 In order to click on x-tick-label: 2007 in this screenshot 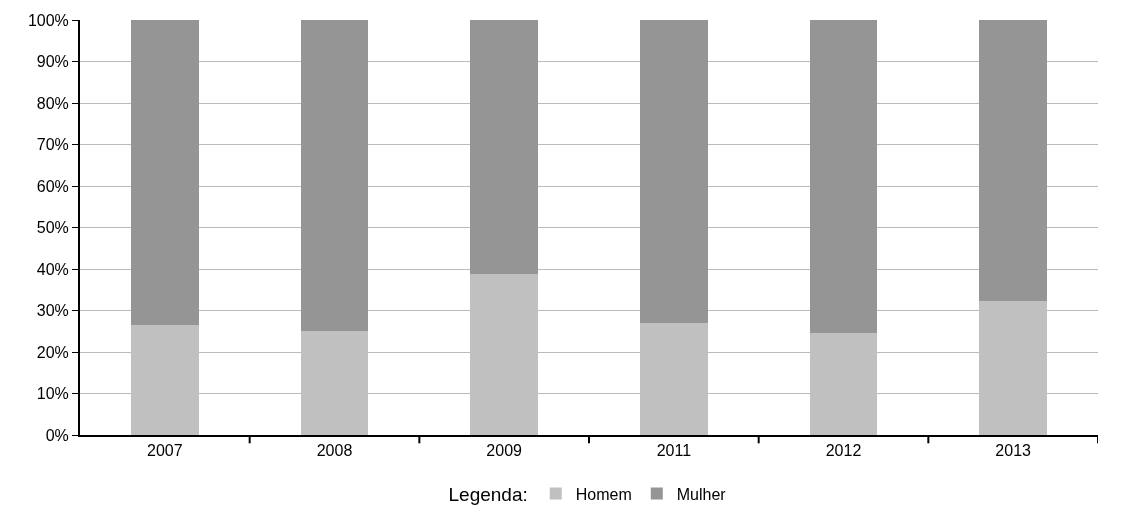, I will do `click(165, 451)`.